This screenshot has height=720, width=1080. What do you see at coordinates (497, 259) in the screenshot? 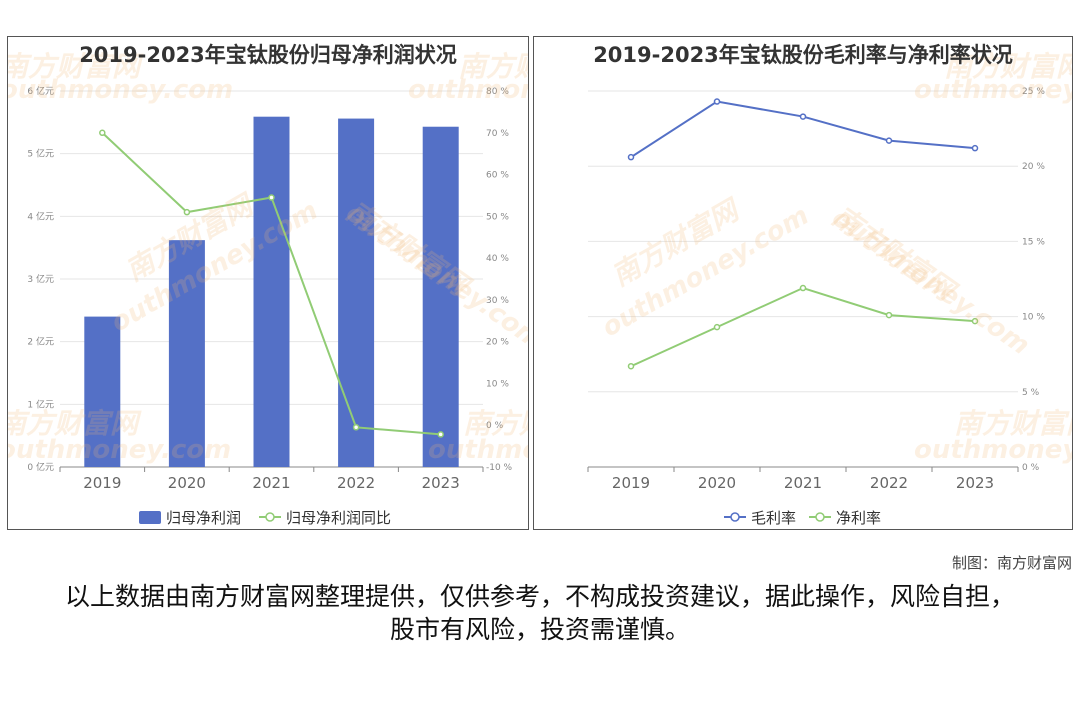
I see `y-right-tick-label: 40 %` at bounding box center [497, 259].